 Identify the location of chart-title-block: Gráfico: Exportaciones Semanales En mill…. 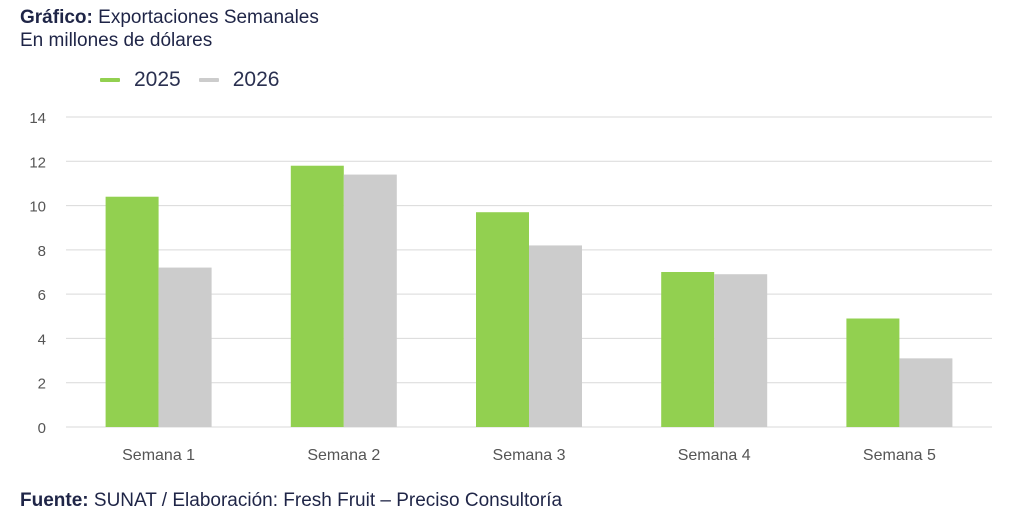
(169, 29).